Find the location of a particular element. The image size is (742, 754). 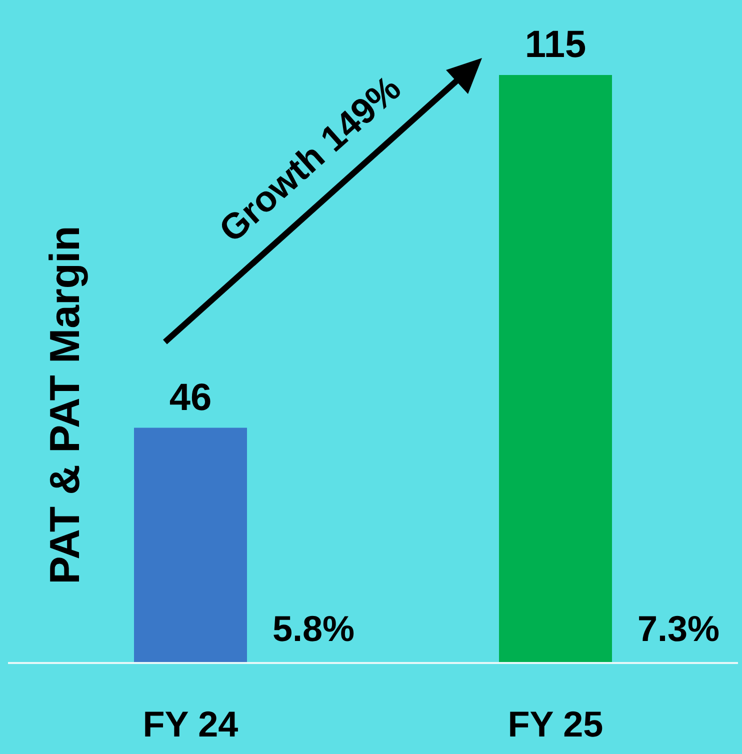

y-axis-title: PAT & PAT Margin is located at coordinates (65, 405).